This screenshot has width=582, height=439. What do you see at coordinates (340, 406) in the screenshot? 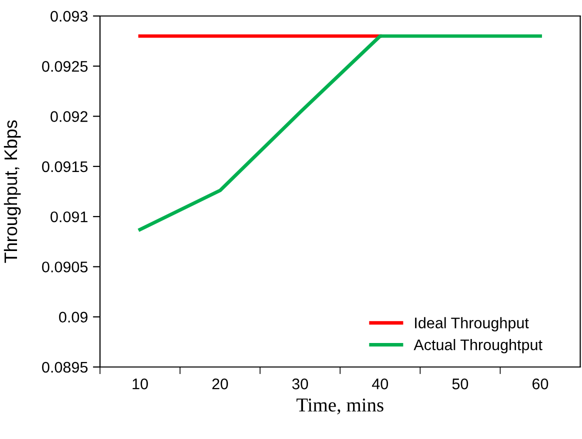
I see `x-axis-title: Time, mins` at bounding box center [340, 406].